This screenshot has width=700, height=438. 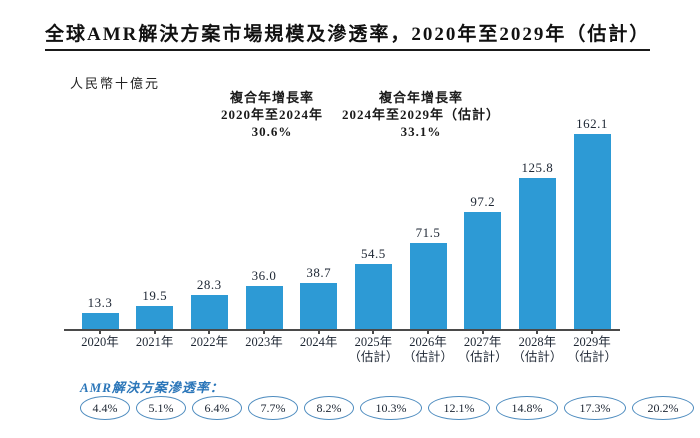 What do you see at coordinates (537, 253) in the screenshot?
I see `bar-2028年` at bounding box center [537, 253].